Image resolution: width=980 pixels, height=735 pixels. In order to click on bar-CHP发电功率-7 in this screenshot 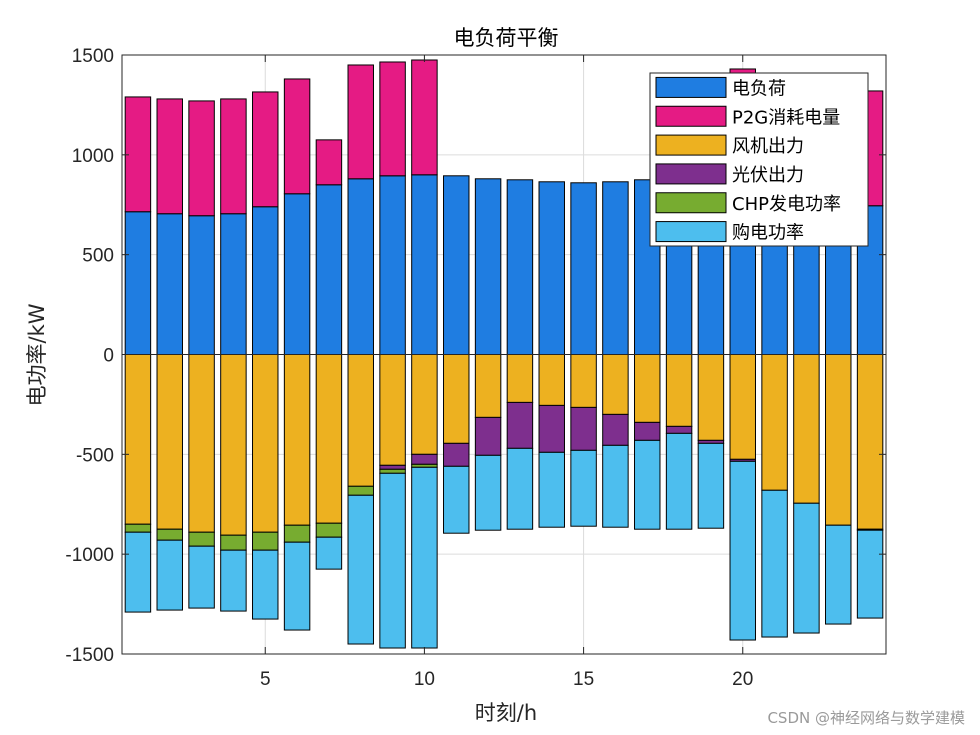, I will do `click(329, 530)`.